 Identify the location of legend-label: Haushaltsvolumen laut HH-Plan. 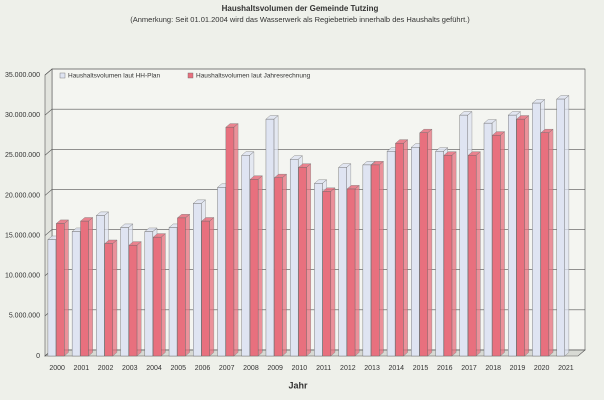
(114, 76).